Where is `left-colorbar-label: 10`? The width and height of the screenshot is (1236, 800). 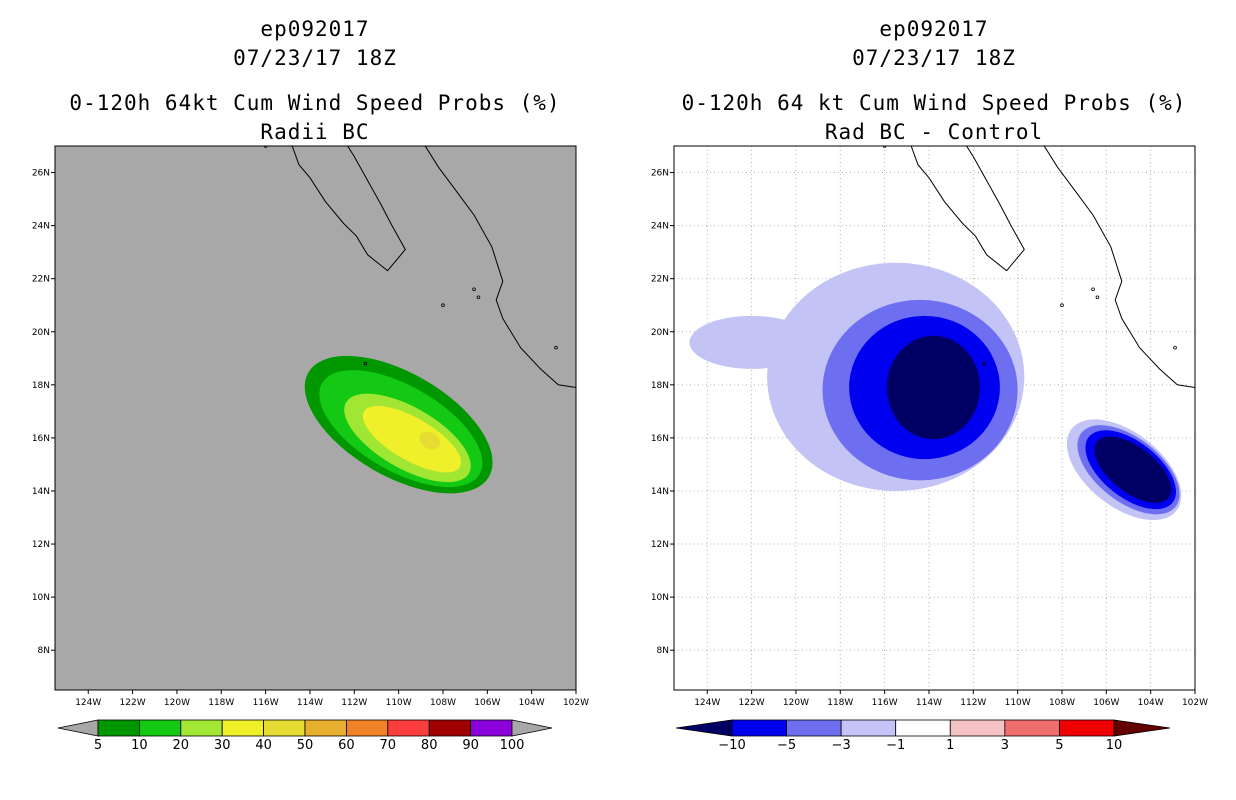 left-colorbar-label: 10 is located at coordinates (139, 745).